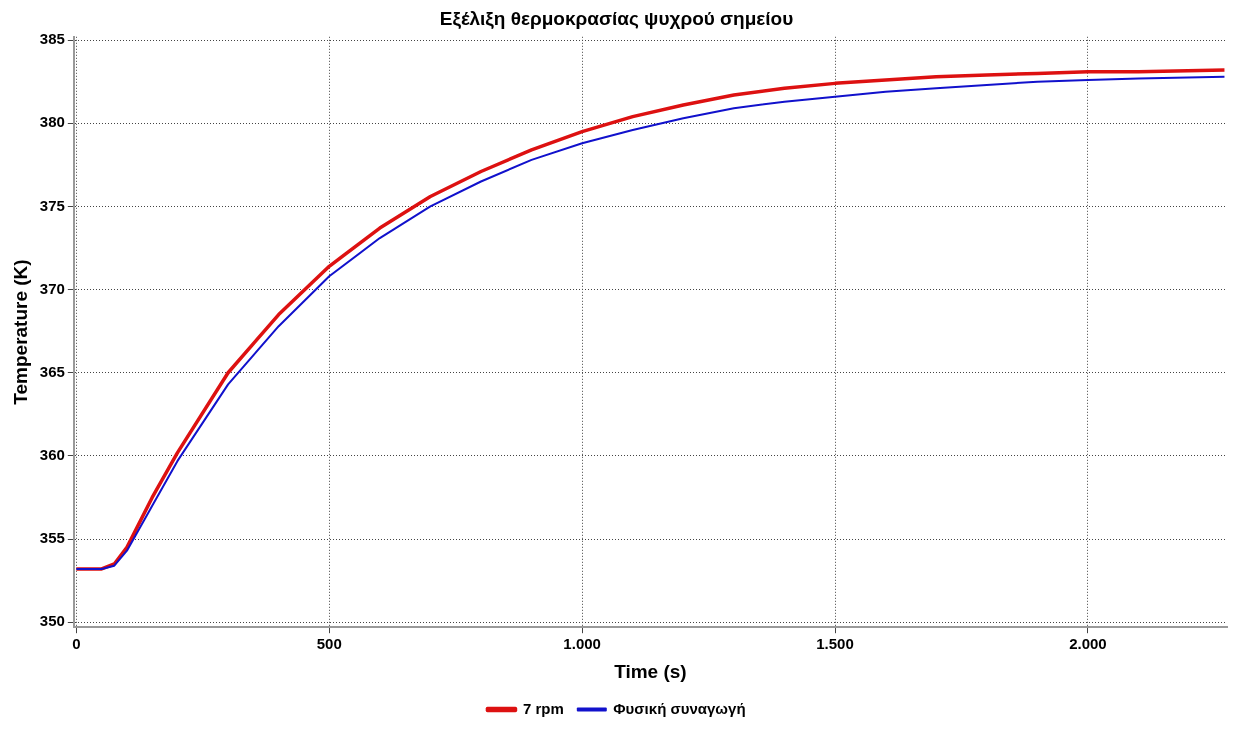 The width and height of the screenshot is (1233, 731). Describe the element at coordinates (52, 39) in the screenshot. I see `y-tick-label: 385` at that location.